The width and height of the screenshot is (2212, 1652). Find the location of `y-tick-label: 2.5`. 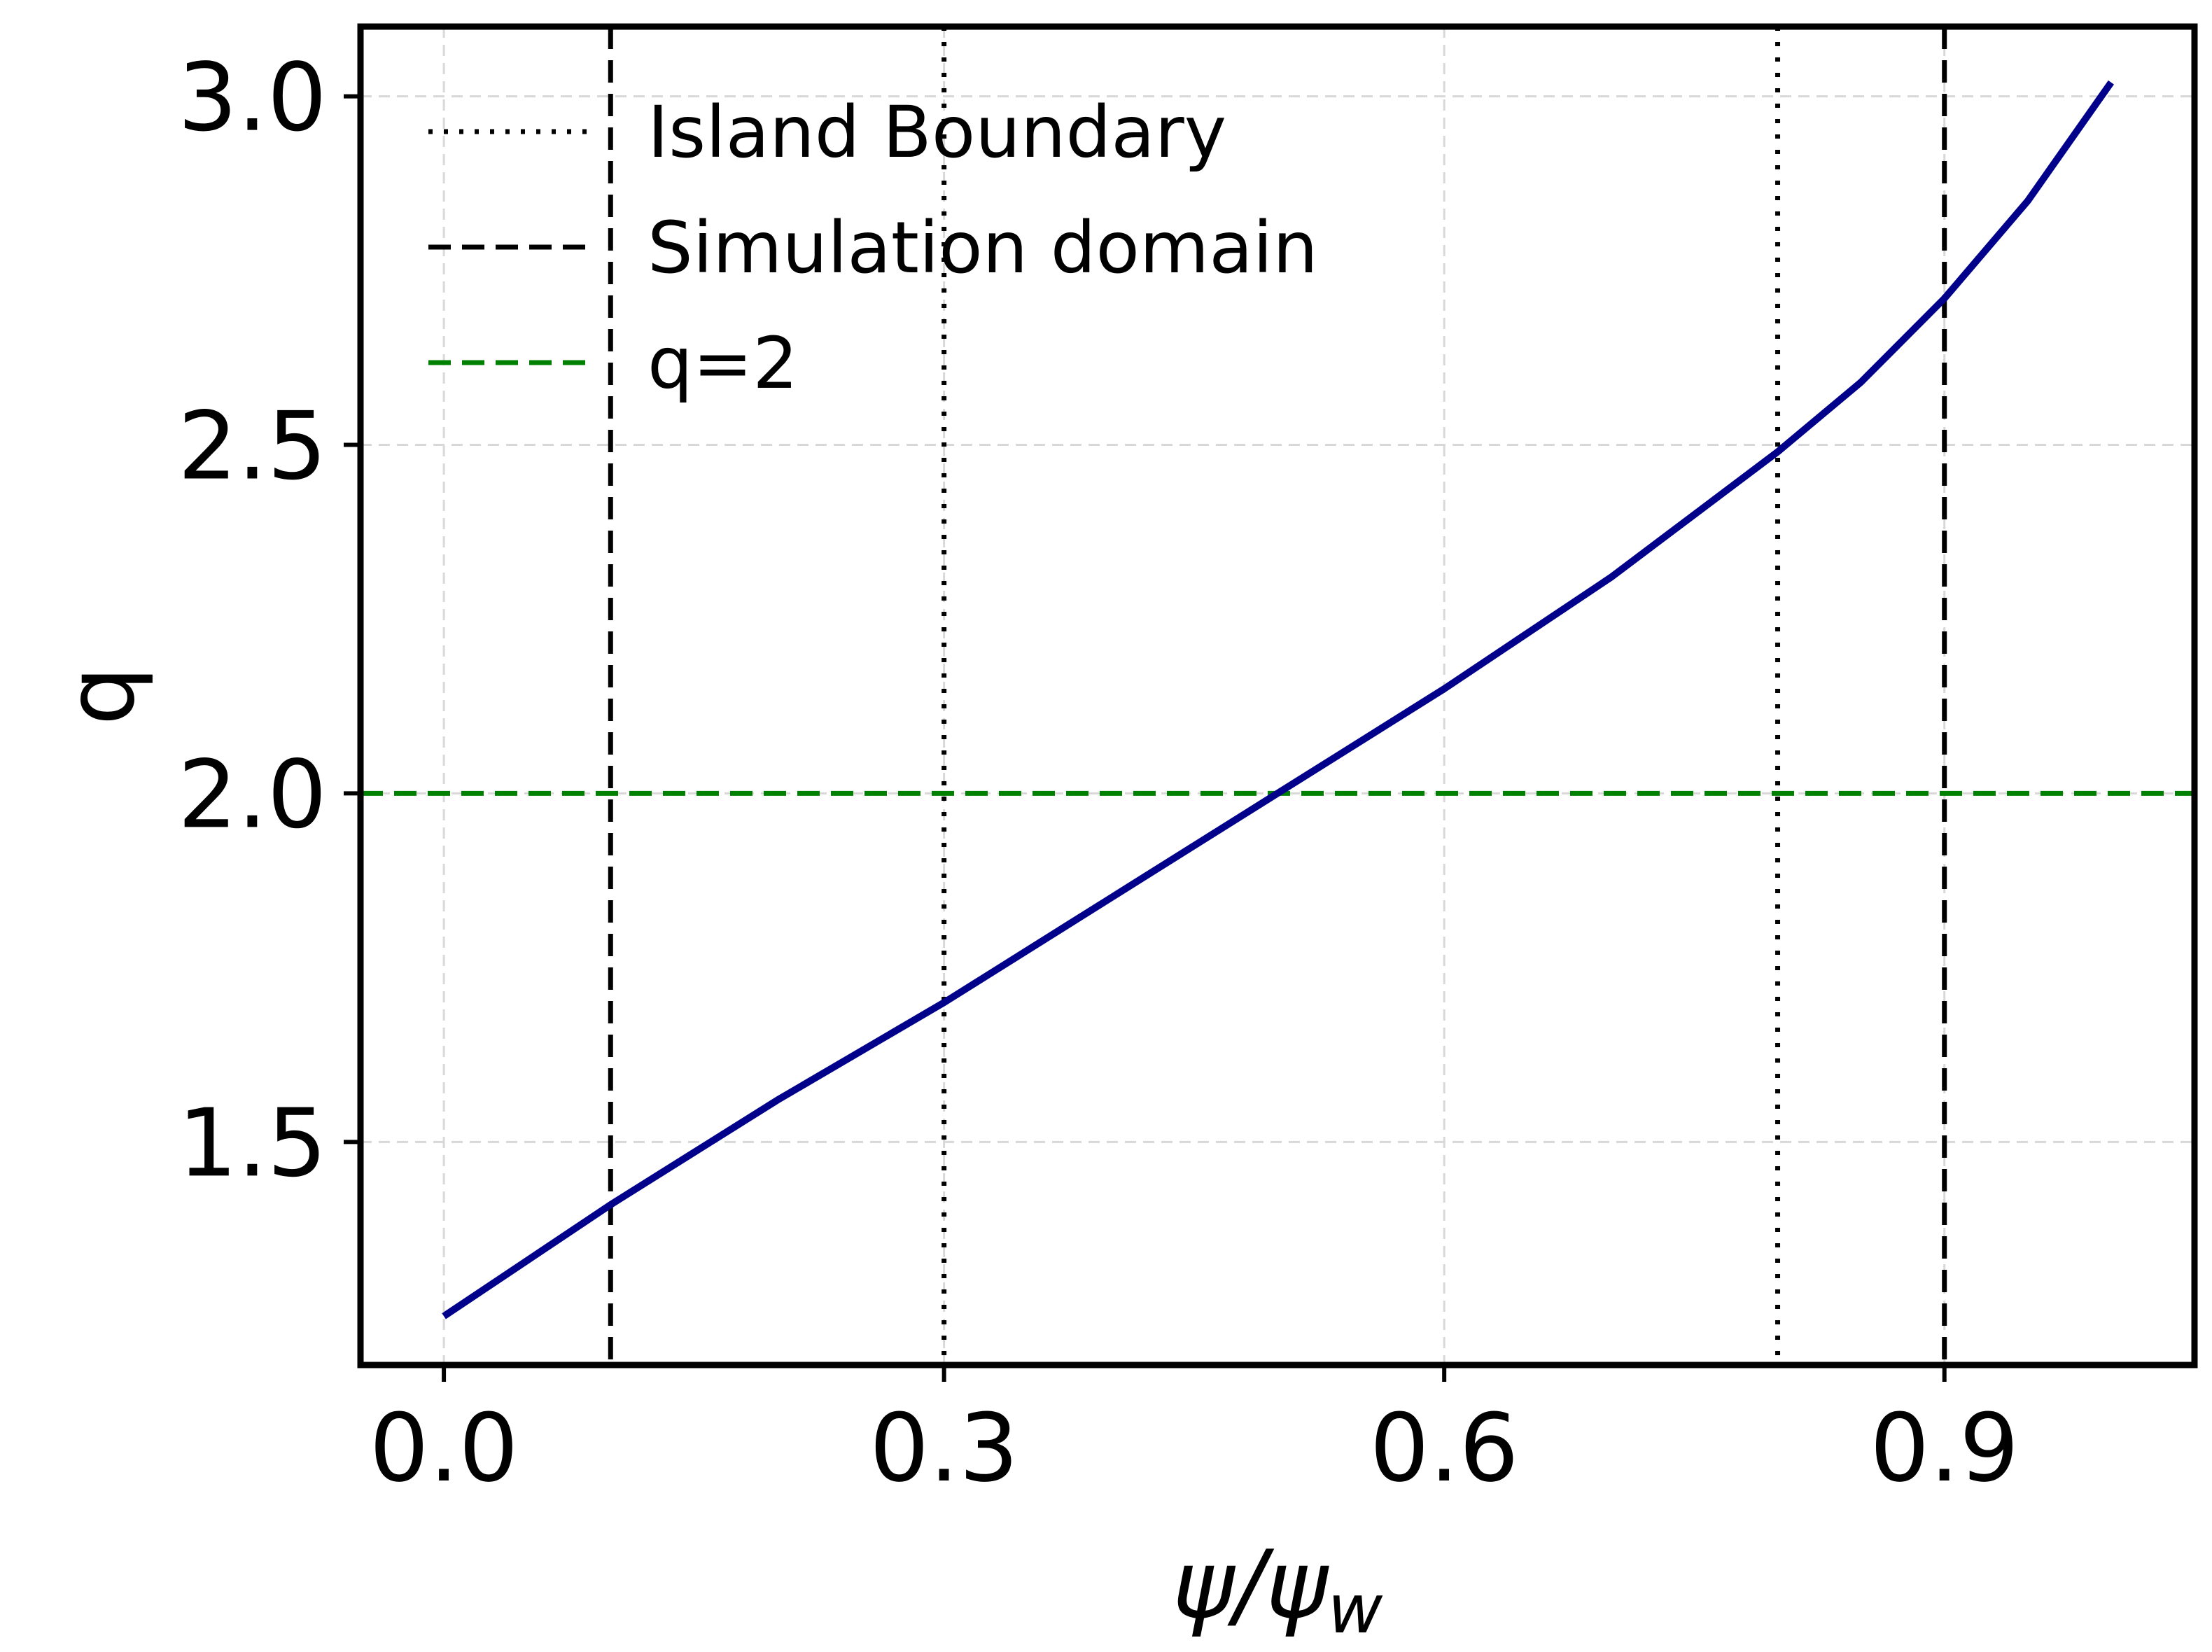

y-tick-label: 2.5 is located at coordinates (252, 446).